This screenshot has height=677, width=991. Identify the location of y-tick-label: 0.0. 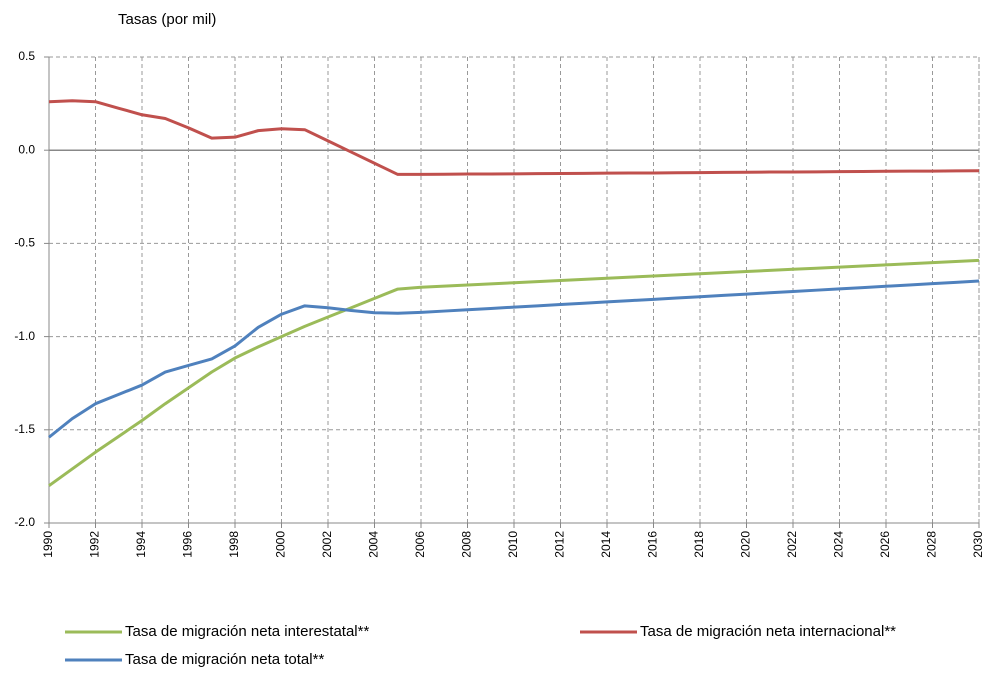
(26, 149).